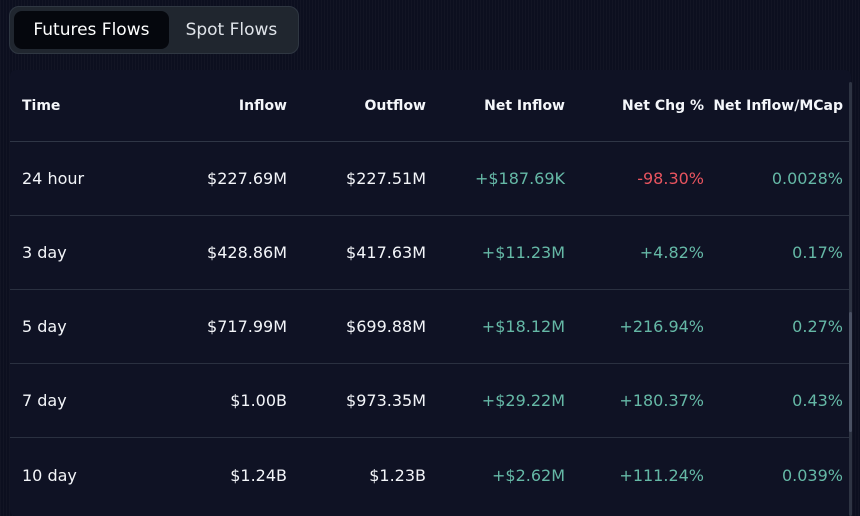 The width and height of the screenshot is (860, 516). What do you see at coordinates (386, 326) in the screenshot?
I see `outflow-cell: $699.88M` at bounding box center [386, 326].